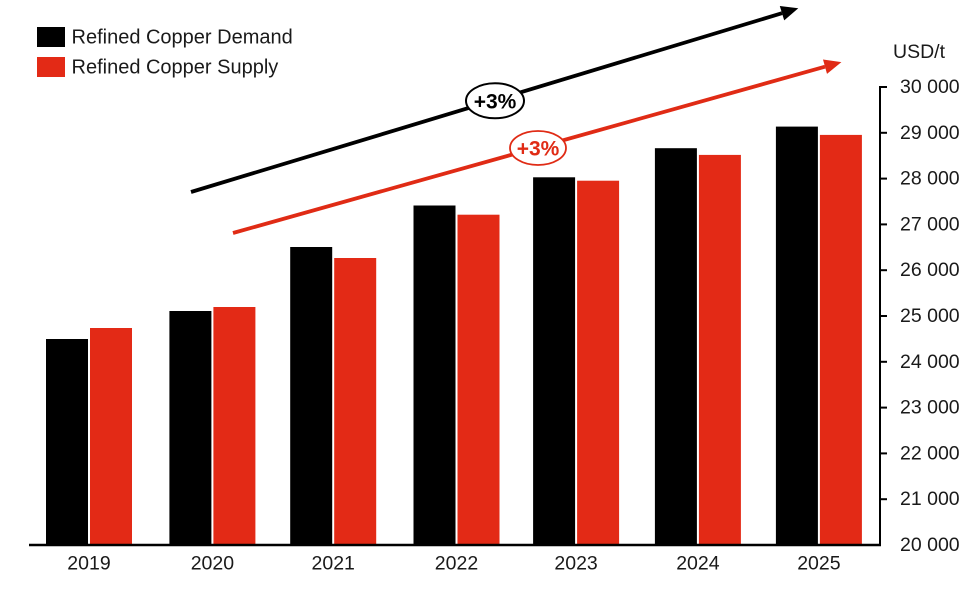 The height and width of the screenshot is (590, 980). What do you see at coordinates (333, 564) in the screenshot?
I see `svg-text: 2021` at bounding box center [333, 564].